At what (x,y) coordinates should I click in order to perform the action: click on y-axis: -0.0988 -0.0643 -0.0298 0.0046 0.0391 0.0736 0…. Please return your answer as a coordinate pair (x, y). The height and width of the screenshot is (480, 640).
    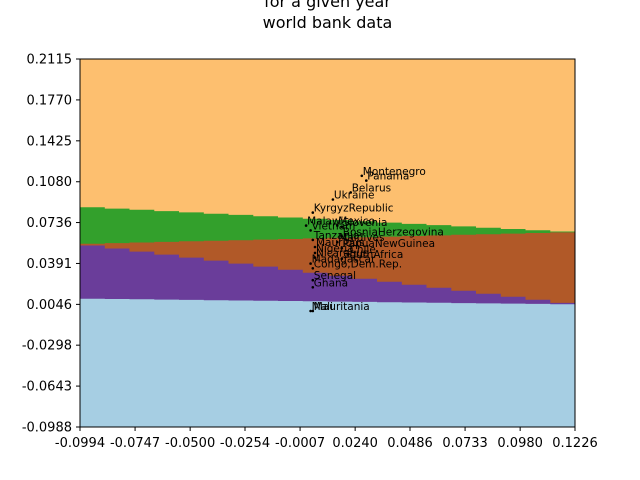
    Looking at the image, I should click on (51, 244).